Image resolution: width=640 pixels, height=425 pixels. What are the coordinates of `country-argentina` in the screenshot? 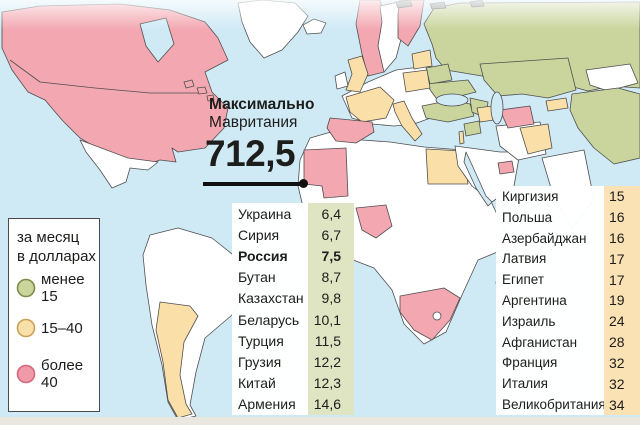 It's located at (177, 360).